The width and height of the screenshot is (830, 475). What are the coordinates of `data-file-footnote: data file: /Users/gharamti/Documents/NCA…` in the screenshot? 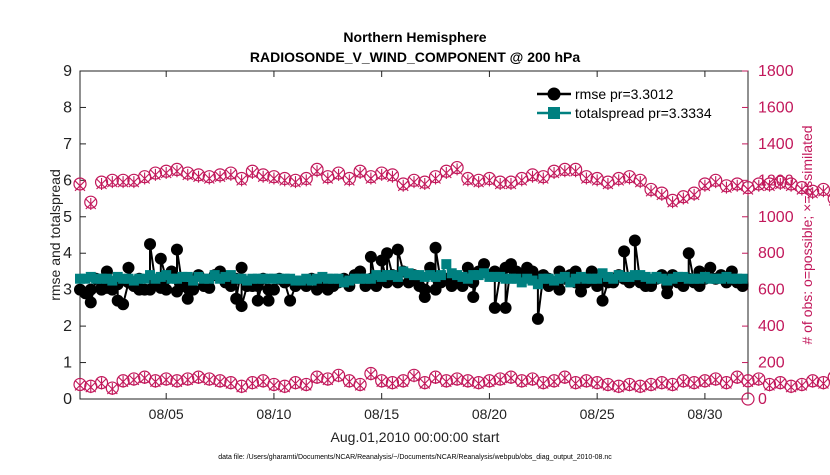 It's located at (415, 457).